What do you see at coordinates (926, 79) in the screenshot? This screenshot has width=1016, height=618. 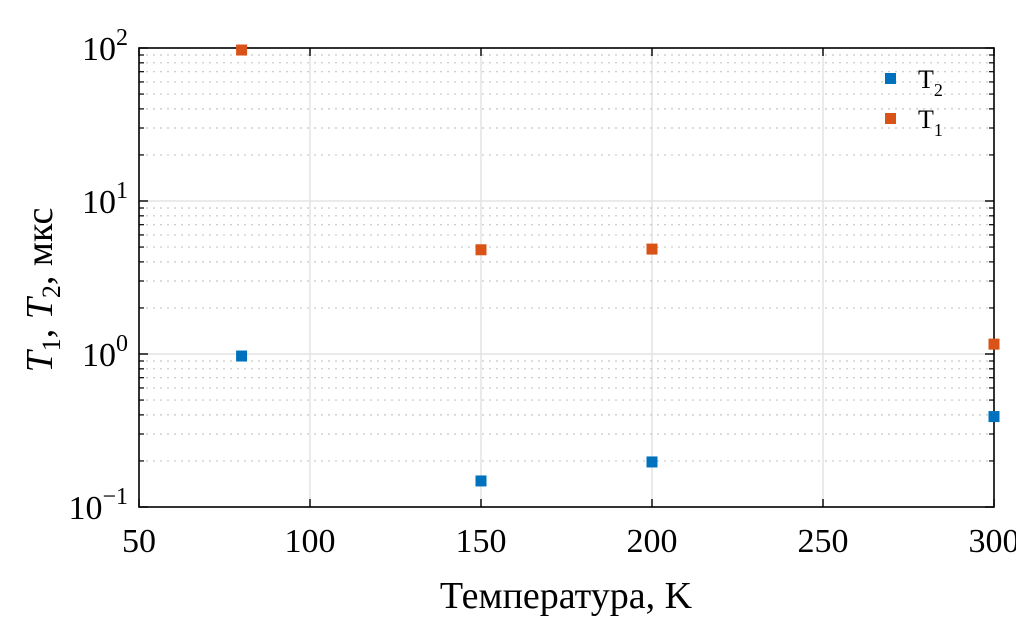 I see `legend-label-t2-name: T` at bounding box center [926, 79].